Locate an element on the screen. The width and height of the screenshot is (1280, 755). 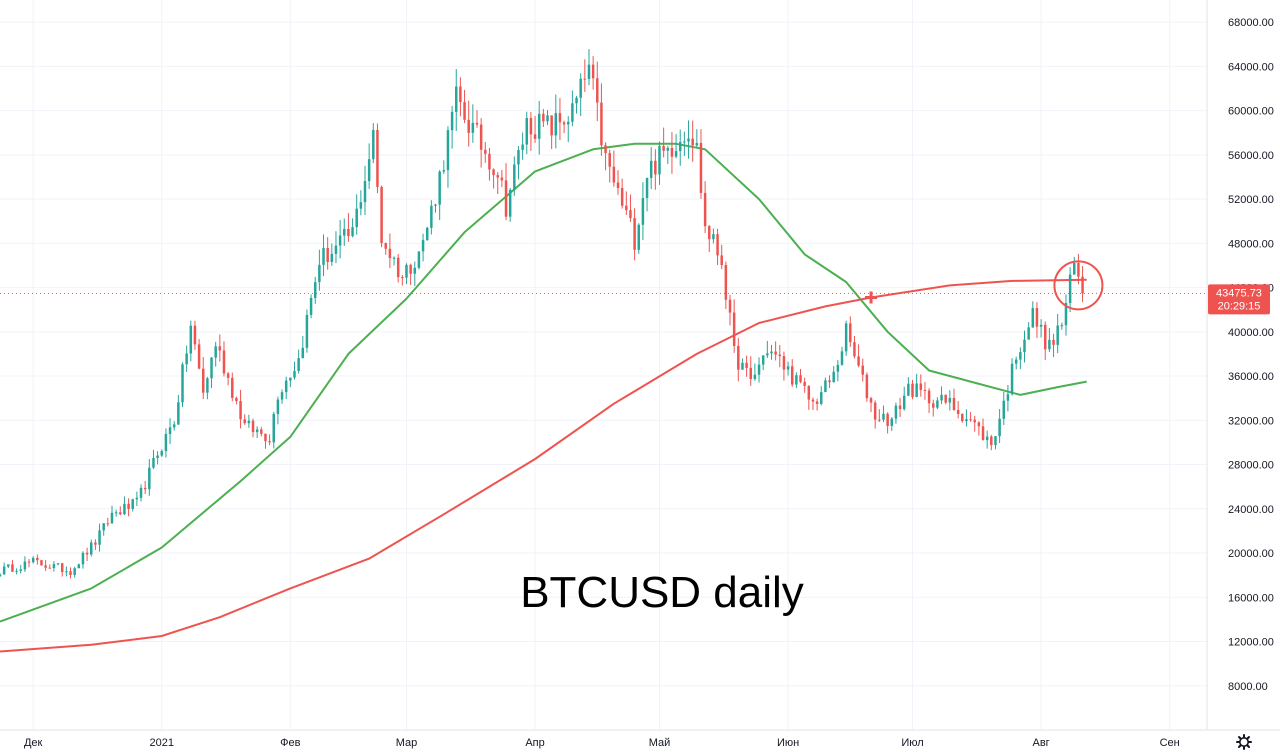
x-tick-label: Сен is located at coordinates (1170, 743).